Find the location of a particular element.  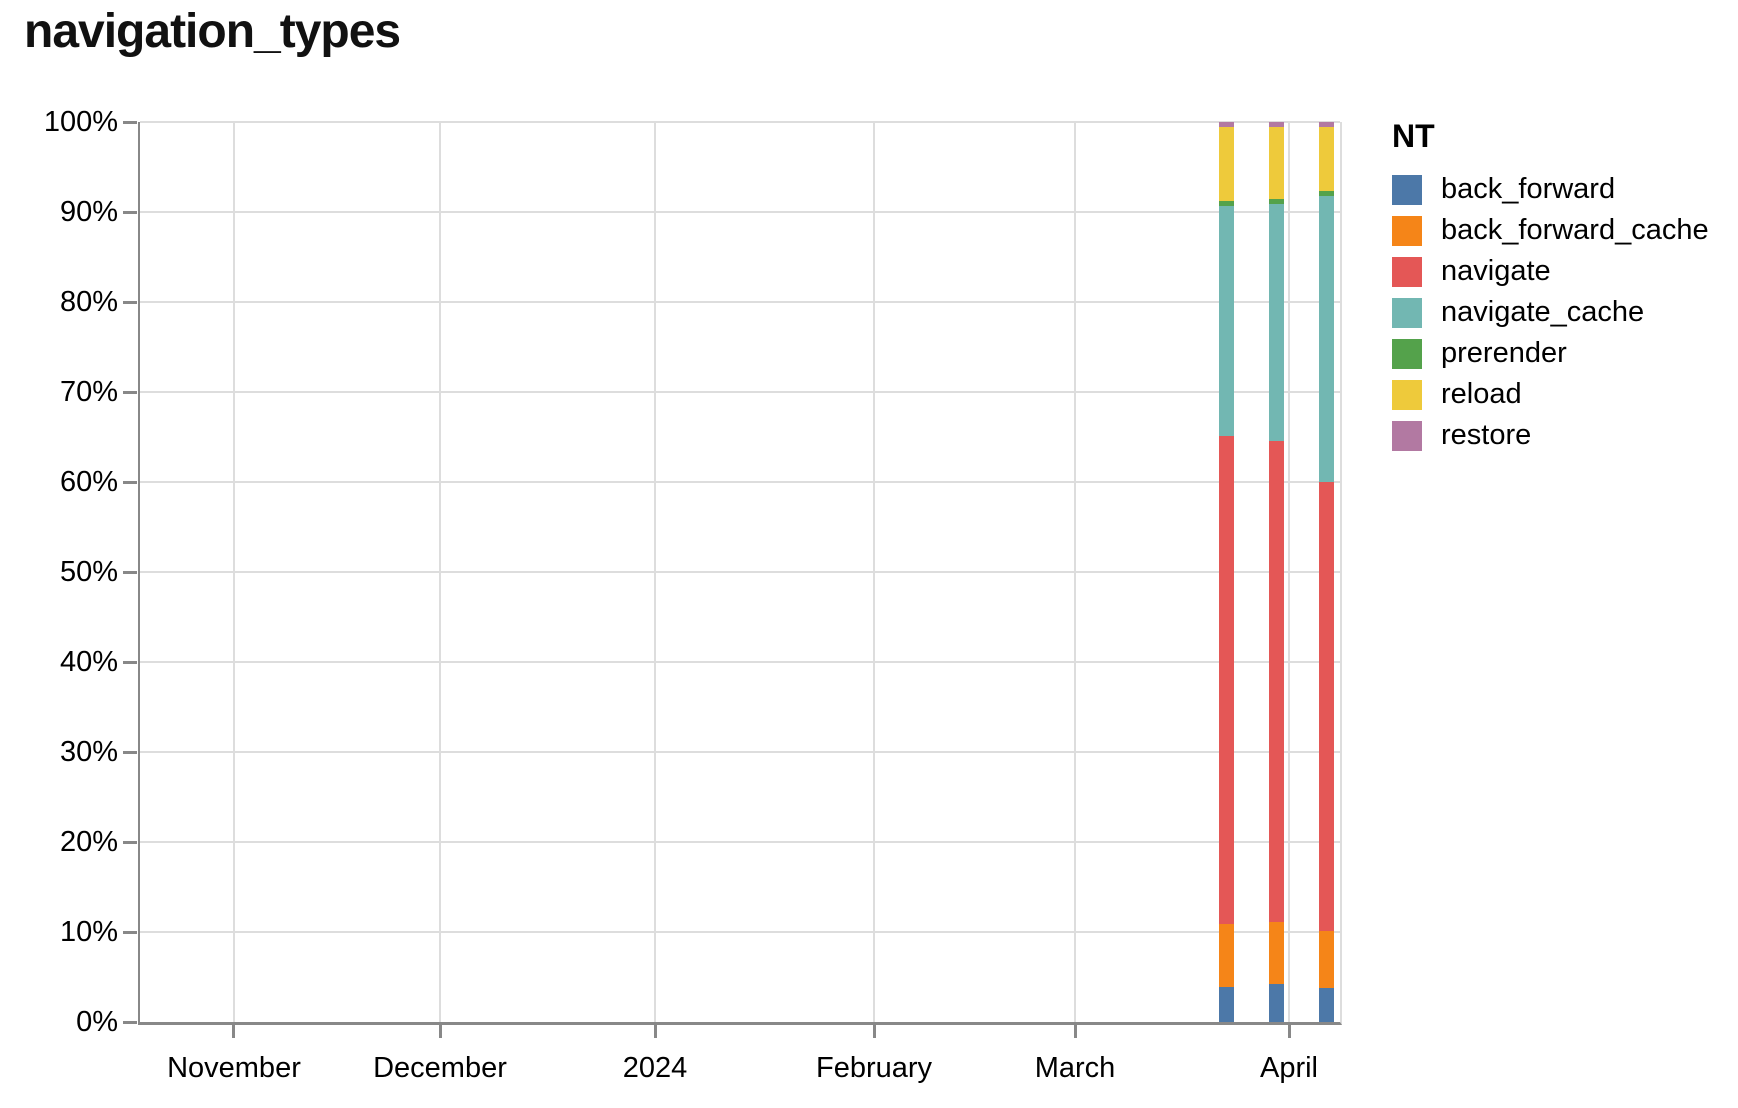

x-axis-label: April is located at coordinates (1288, 1068).